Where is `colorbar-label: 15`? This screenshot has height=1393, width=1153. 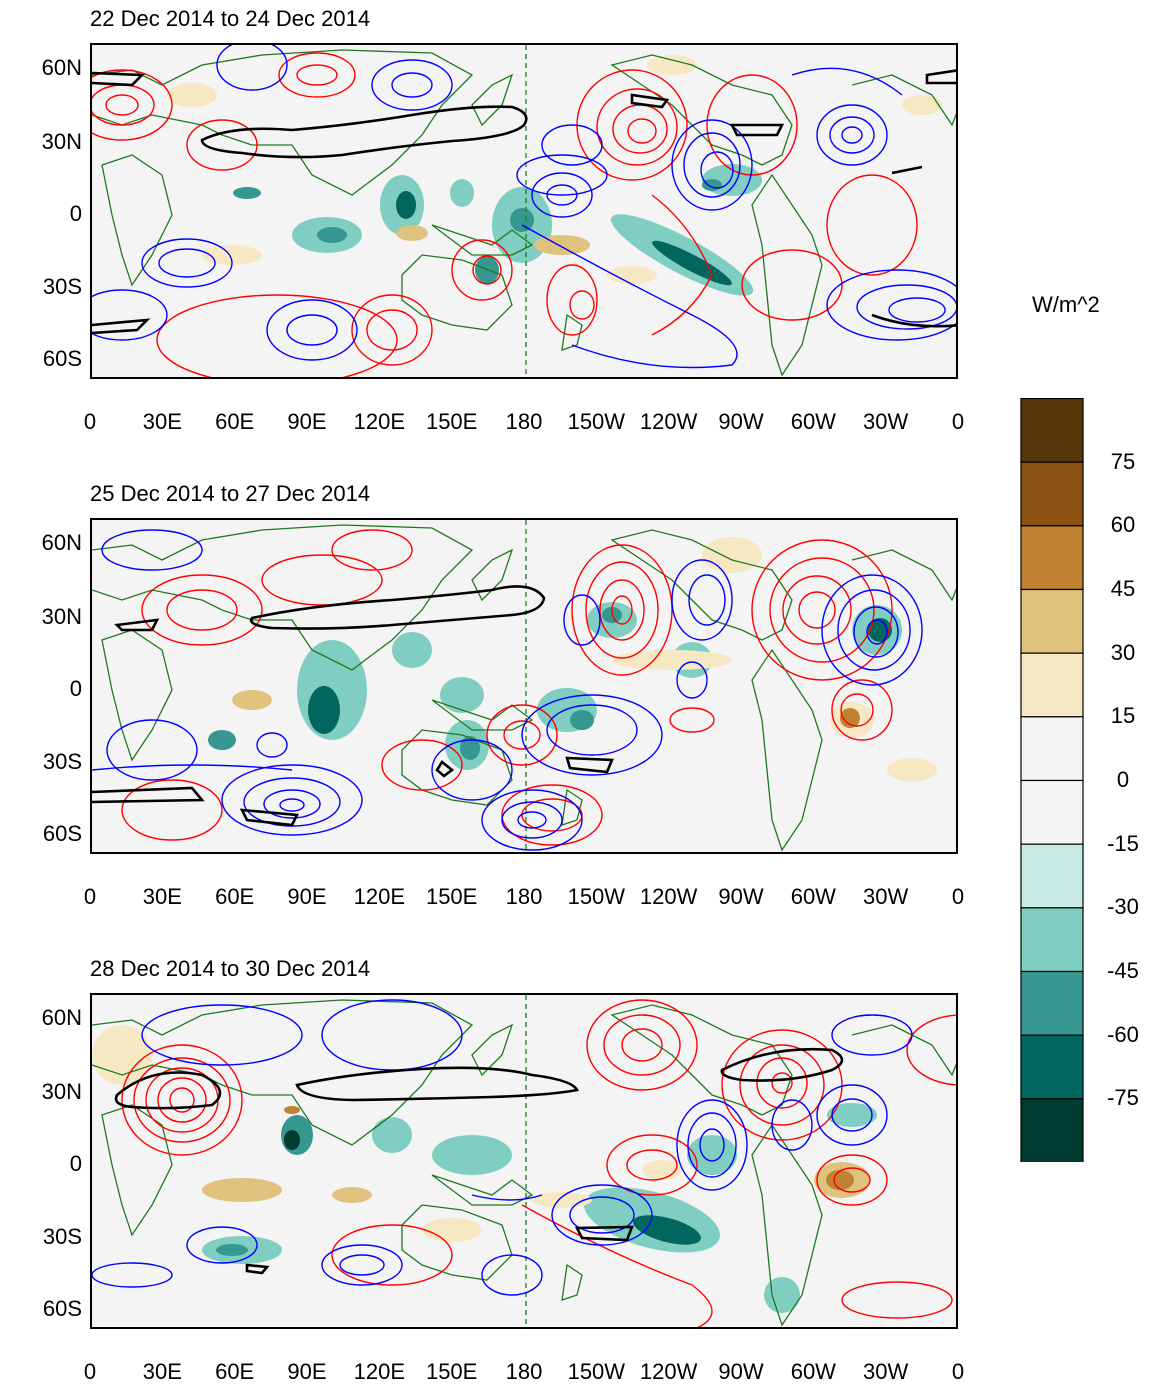 colorbar-label: 15 is located at coordinates (1123, 716).